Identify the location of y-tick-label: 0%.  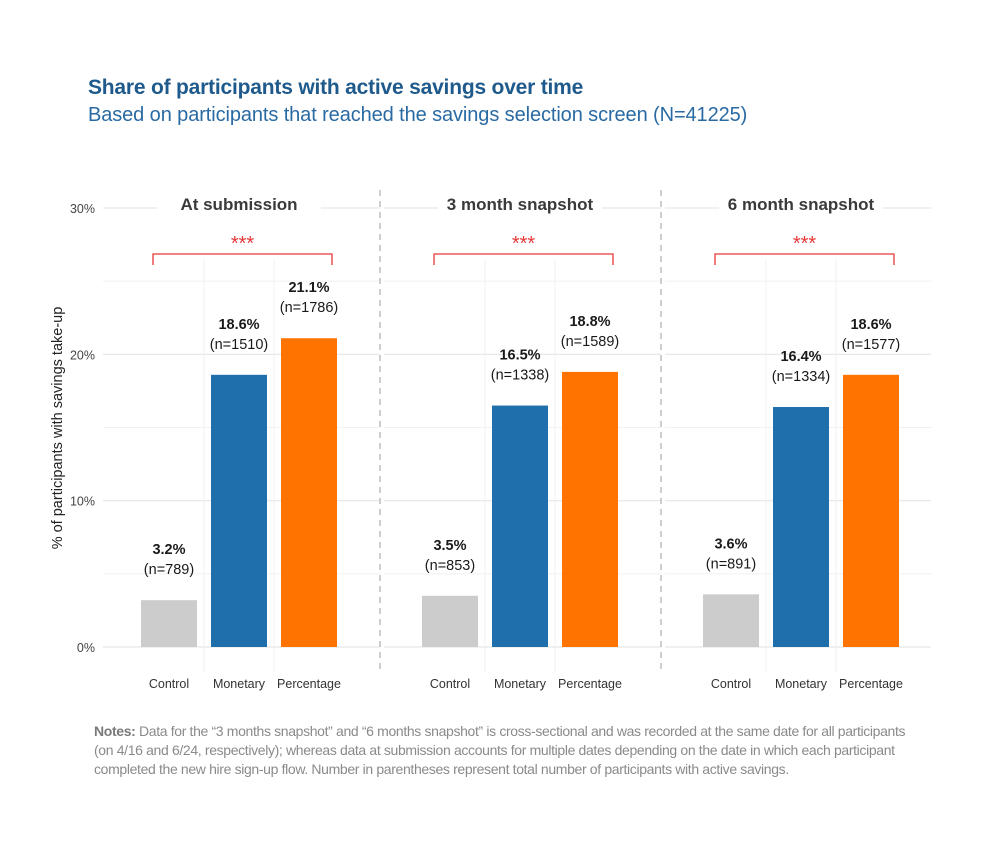
(86, 648).